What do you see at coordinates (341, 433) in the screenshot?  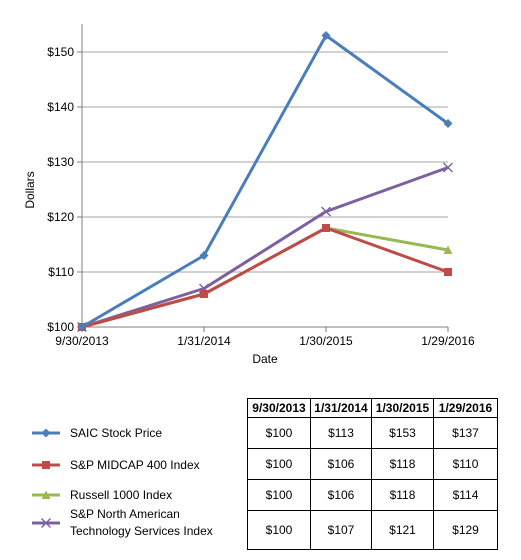 I see `table-cell: $113` at bounding box center [341, 433].